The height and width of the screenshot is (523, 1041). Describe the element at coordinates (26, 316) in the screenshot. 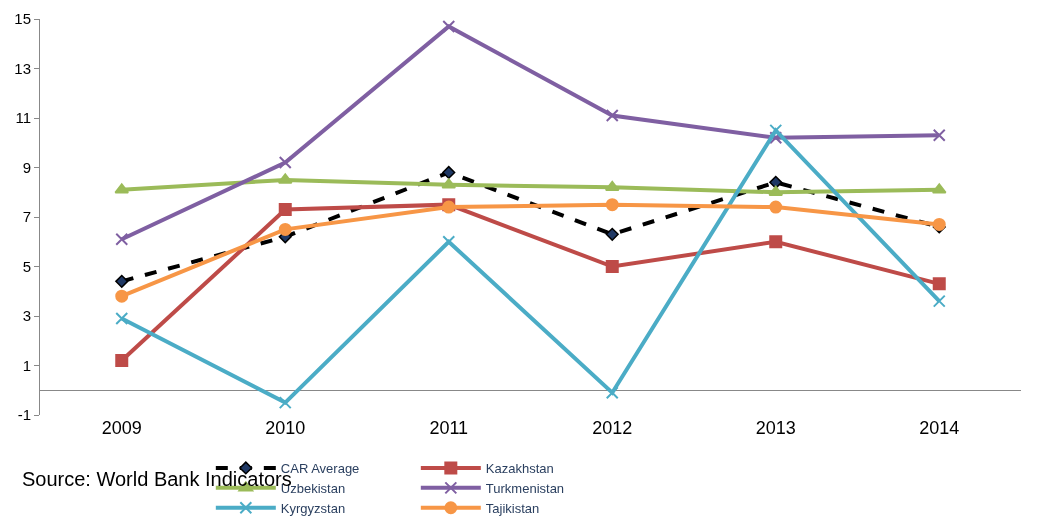

I see `y-tick-label: 3` at that location.